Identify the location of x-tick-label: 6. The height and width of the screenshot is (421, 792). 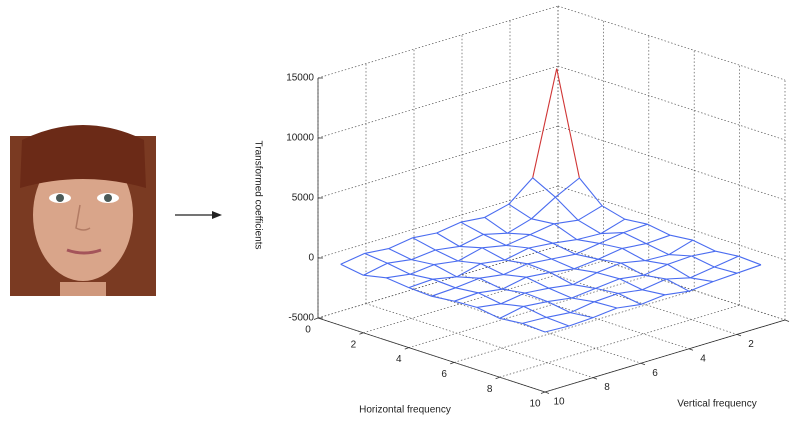
(444, 374).